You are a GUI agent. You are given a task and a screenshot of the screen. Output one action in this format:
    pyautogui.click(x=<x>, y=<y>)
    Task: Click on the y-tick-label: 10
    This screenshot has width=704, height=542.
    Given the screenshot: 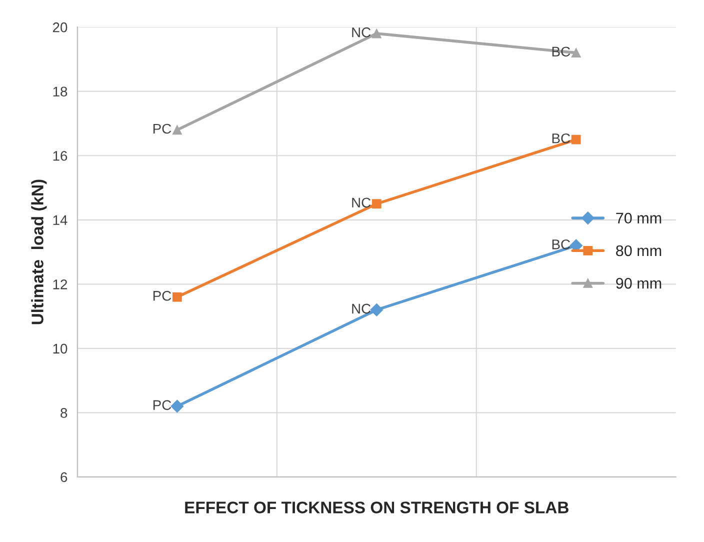 What is the action you would take?
    pyautogui.click(x=60, y=349)
    